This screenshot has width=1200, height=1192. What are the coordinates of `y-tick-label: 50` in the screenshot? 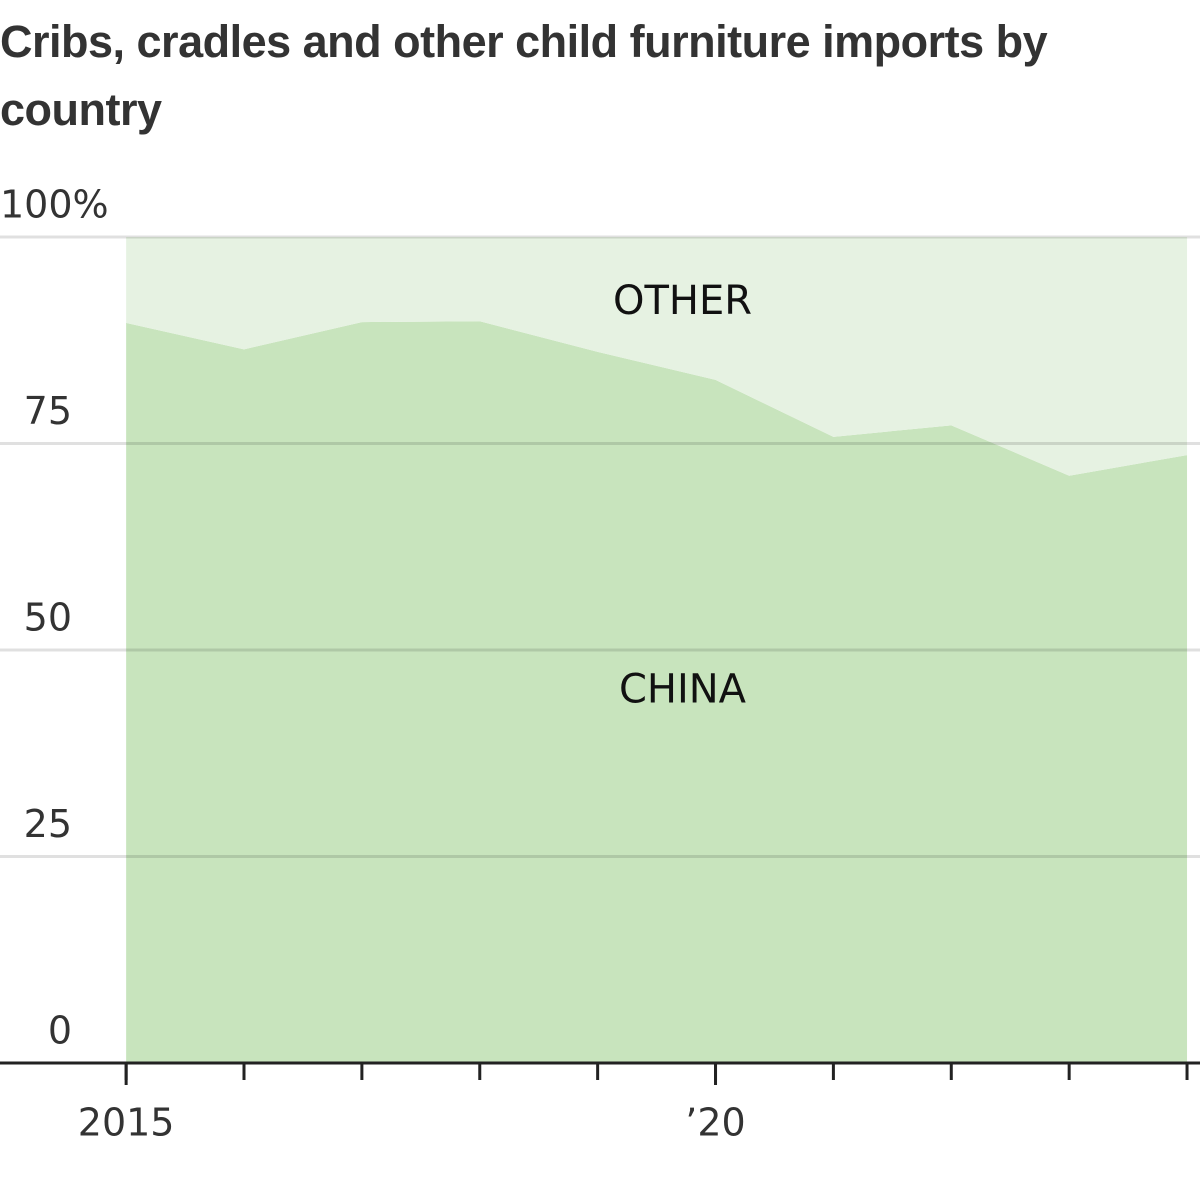 It's located at (48, 618).